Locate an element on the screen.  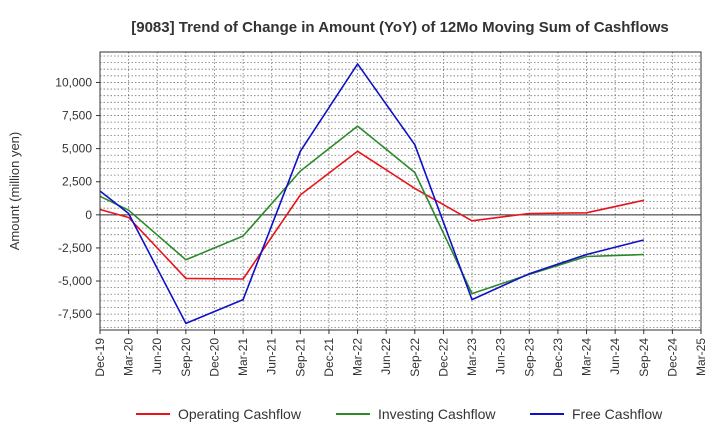
legend-label-2: Free Cashflow is located at coordinates (617, 414).